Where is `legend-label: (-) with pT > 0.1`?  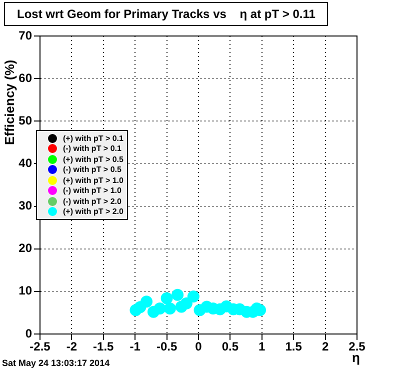
legend-label: (-) with pT > 0.1 is located at coordinates (92, 149).